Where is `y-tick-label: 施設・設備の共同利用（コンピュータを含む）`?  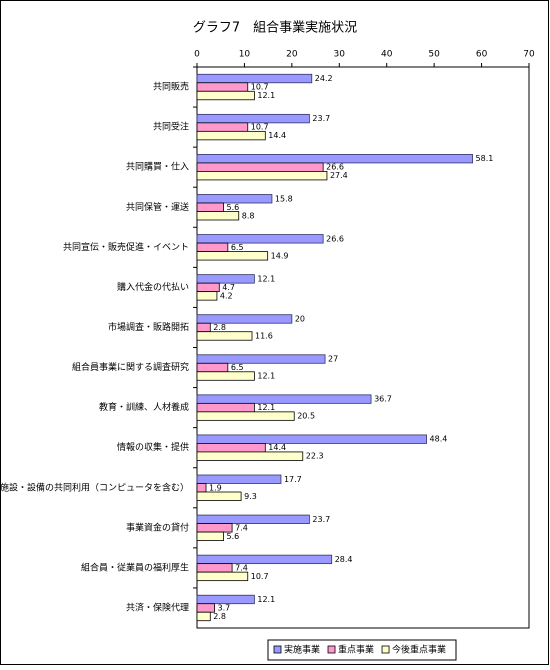 y-tick-label: 施設・設備の共同利用（コンピュータを含む） is located at coordinates (94, 487).